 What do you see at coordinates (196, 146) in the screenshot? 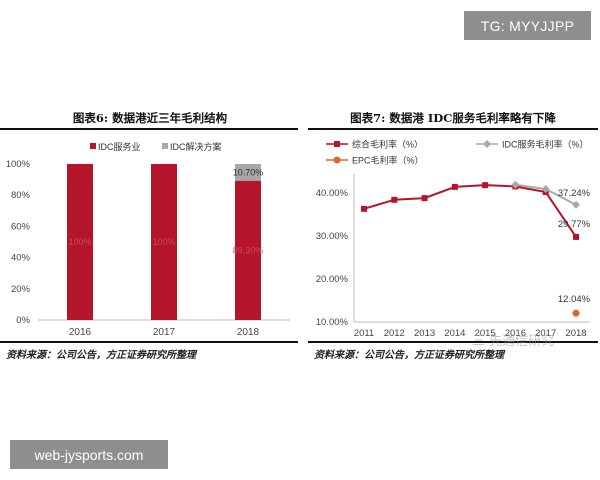
I see `legend-label-1: IDC解决方案` at bounding box center [196, 146].